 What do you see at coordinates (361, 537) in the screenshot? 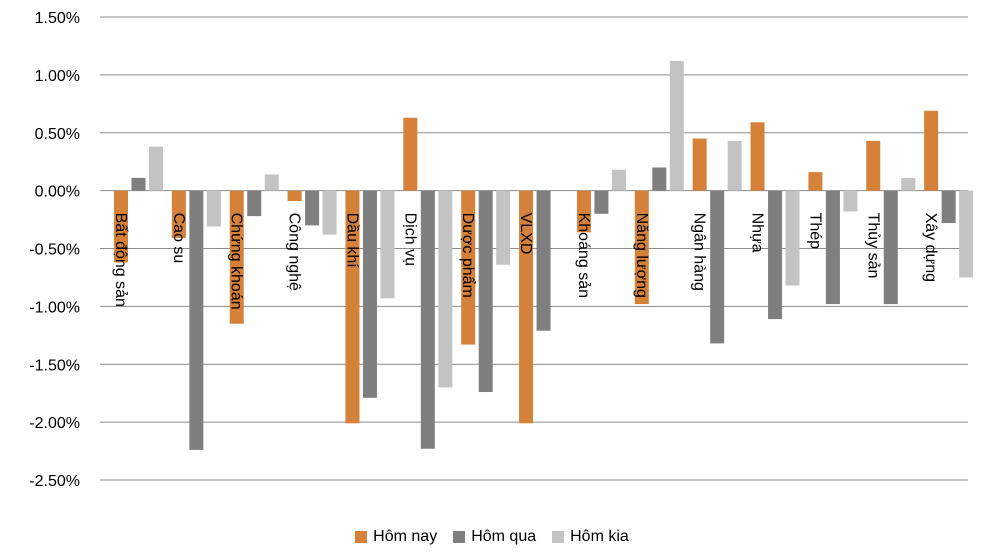
I see `legend-swatch-today` at bounding box center [361, 537].